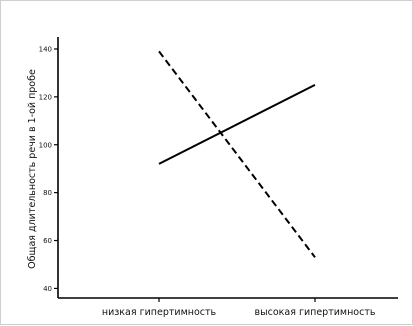 This screenshot has width=413, height=326. I want to click on y-tick-label: 60, so click(47, 241).